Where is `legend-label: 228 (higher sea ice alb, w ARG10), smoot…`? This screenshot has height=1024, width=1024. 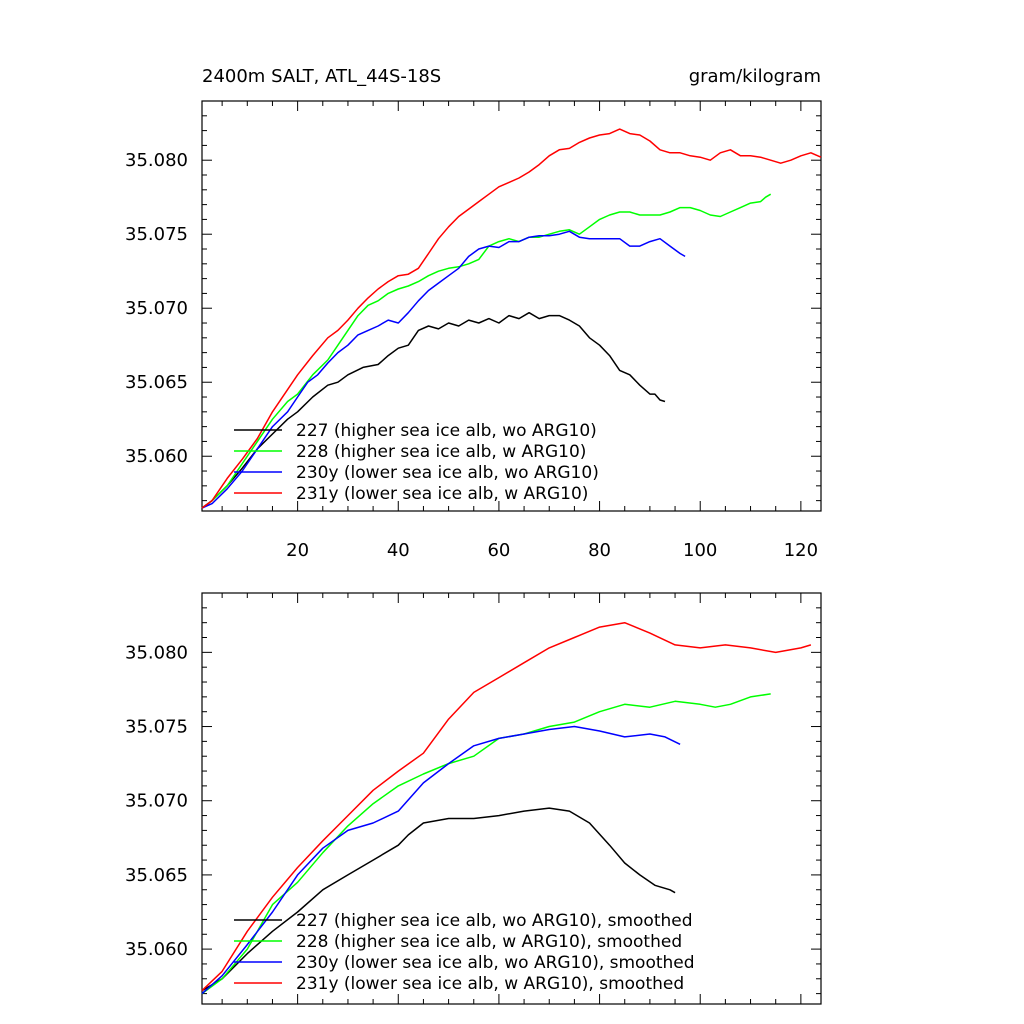 legend-label: 228 (higher sea ice alb, w ARG10), smoot… is located at coordinates (489, 942).